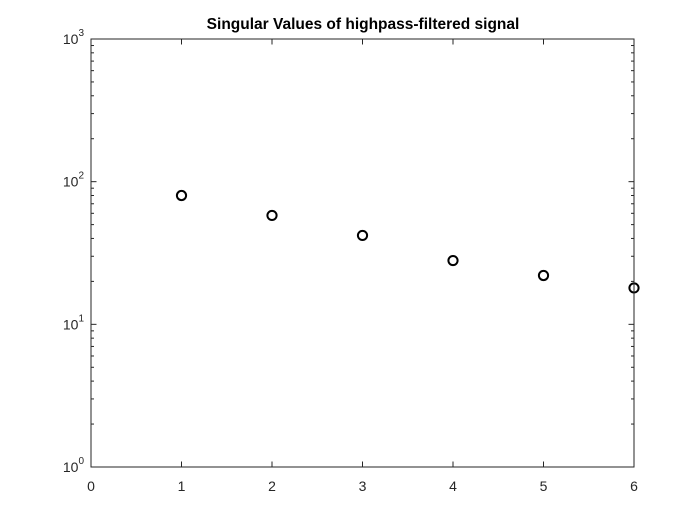  I want to click on y-tick-label: 10¹, so click(74, 322).